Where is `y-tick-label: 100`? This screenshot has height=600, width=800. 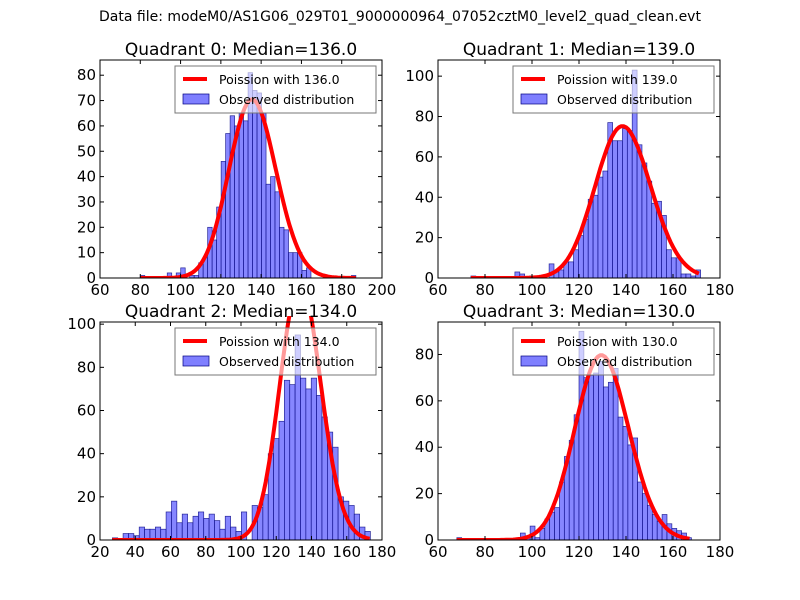
y-tick-label: 100 is located at coordinates (81, 324).